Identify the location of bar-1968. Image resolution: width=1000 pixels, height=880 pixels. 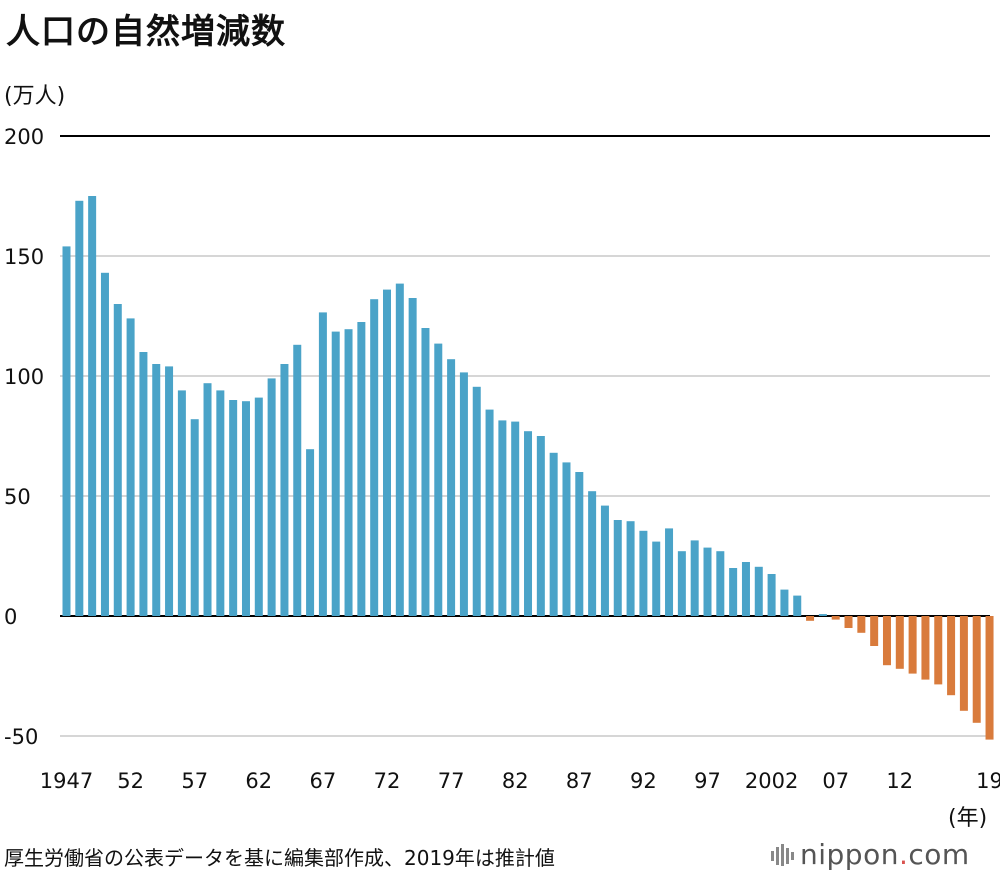
(335, 473).